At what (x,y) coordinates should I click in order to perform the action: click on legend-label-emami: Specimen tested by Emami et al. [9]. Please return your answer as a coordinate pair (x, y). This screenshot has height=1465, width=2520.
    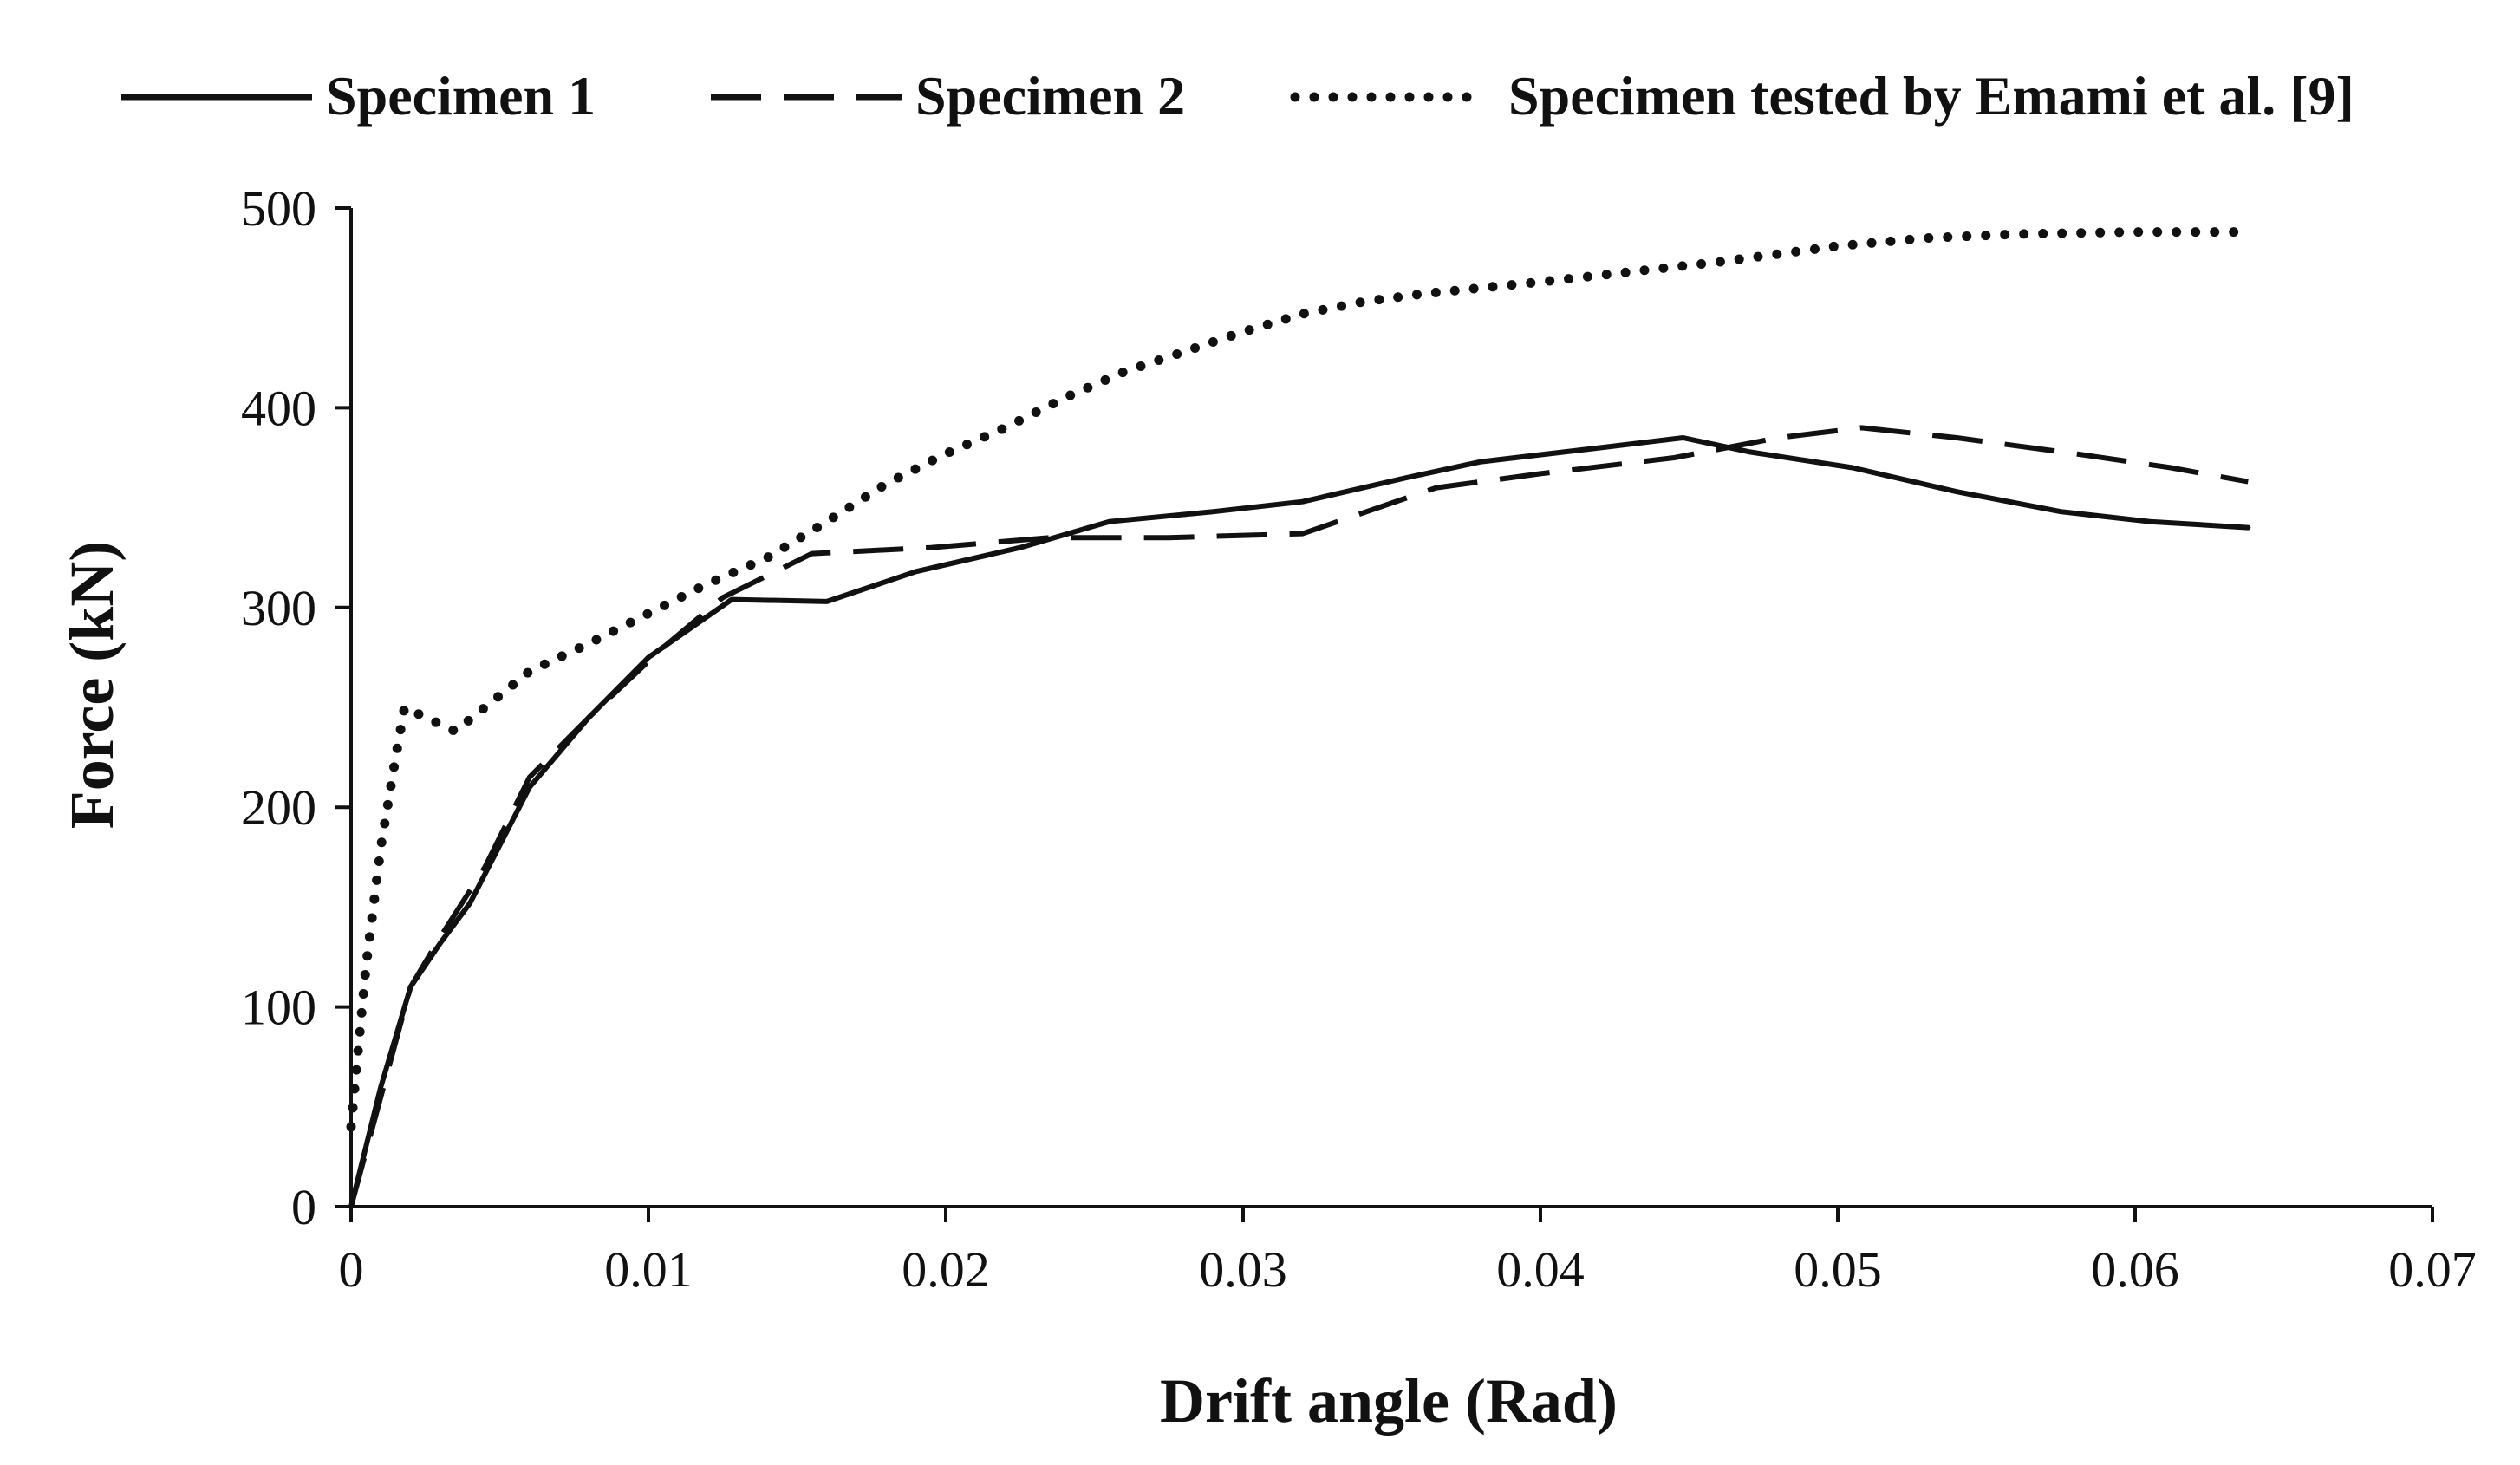
    Looking at the image, I should click on (1931, 96).